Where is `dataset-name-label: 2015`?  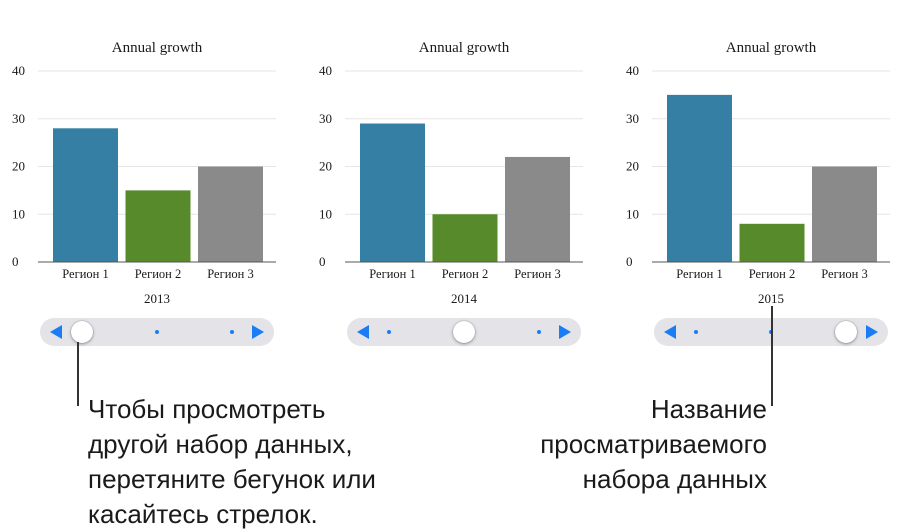
dataset-name-label: 2015 is located at coordinates (771, 298).